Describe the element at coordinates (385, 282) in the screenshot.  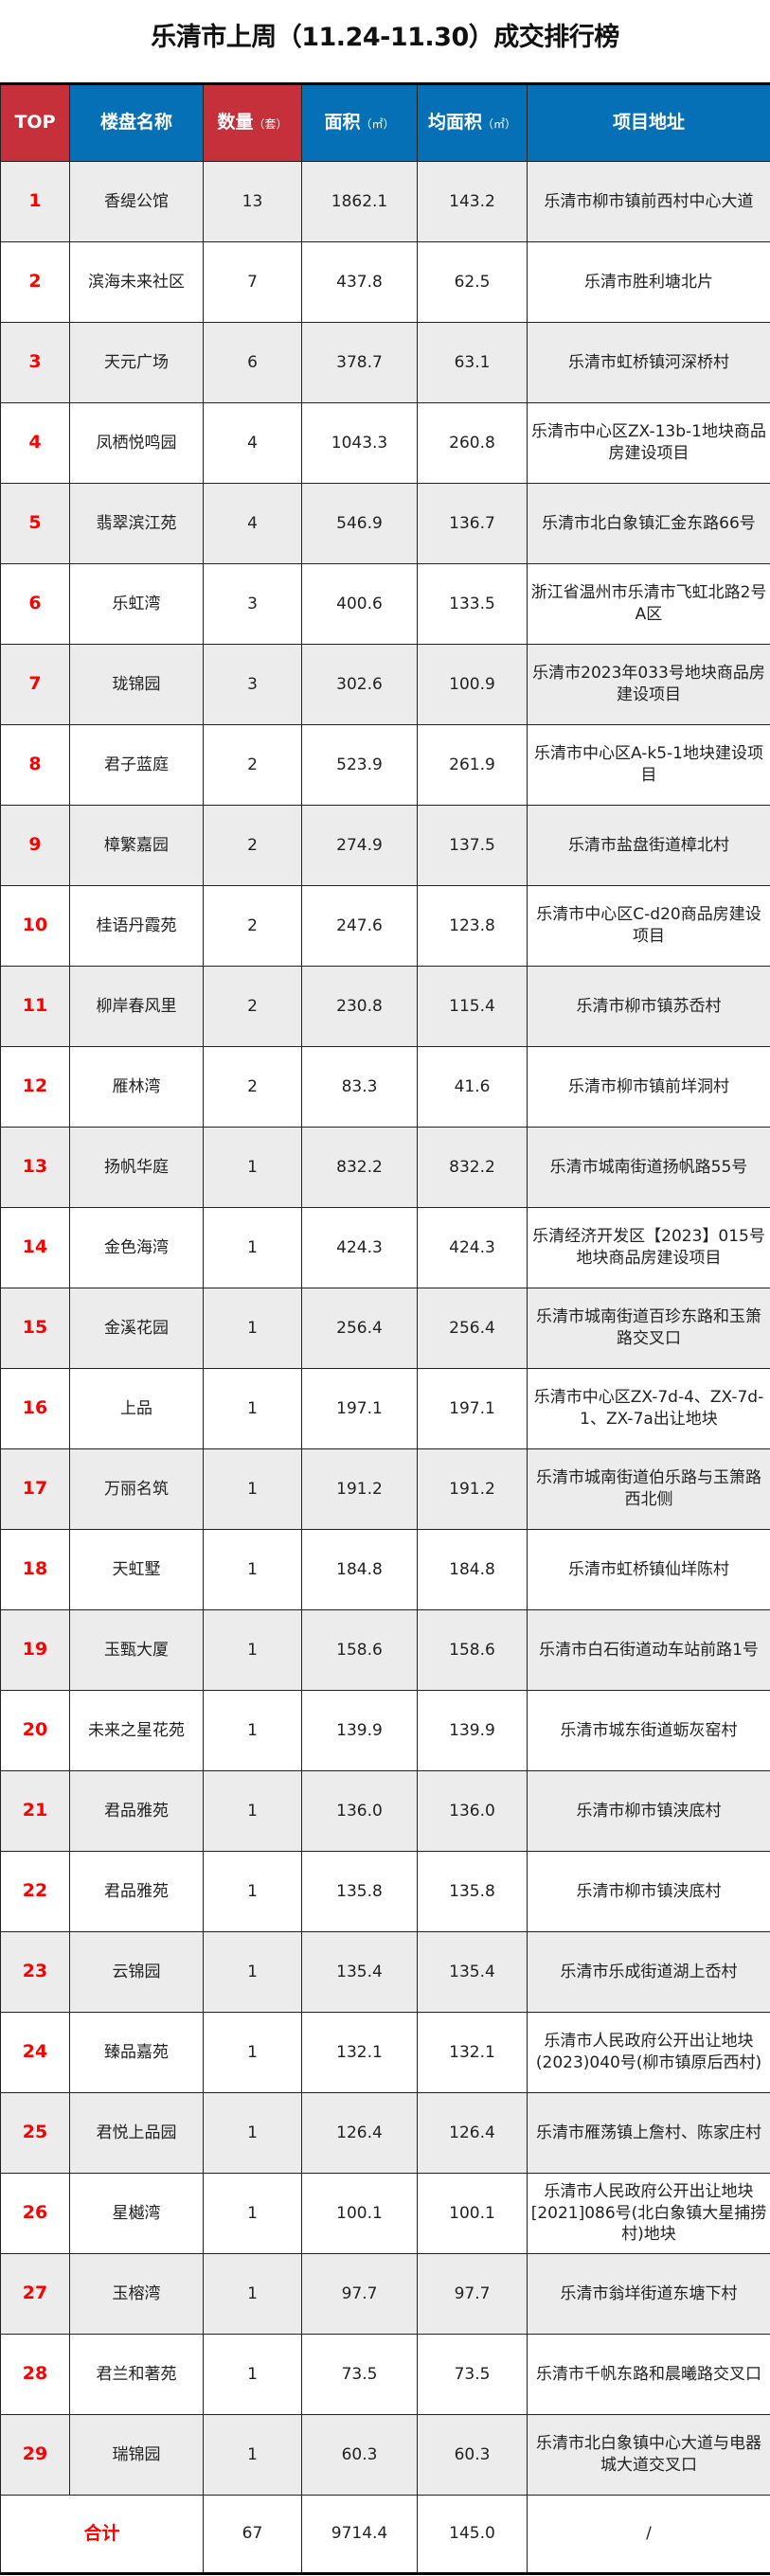
I see `table-row: 2 滨海未来社区 7 437.8 62.5 乐清市胜利塘北片` at that location.